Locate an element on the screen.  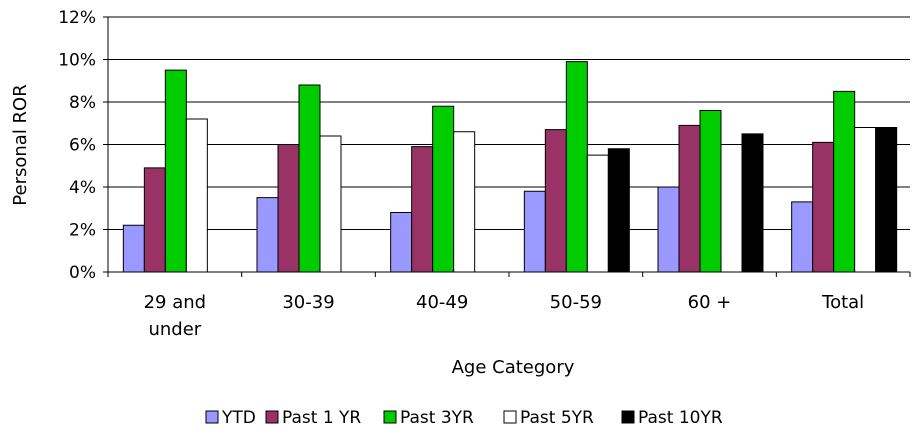
y-tick-label: 6% is located at coordinates (82, 146).